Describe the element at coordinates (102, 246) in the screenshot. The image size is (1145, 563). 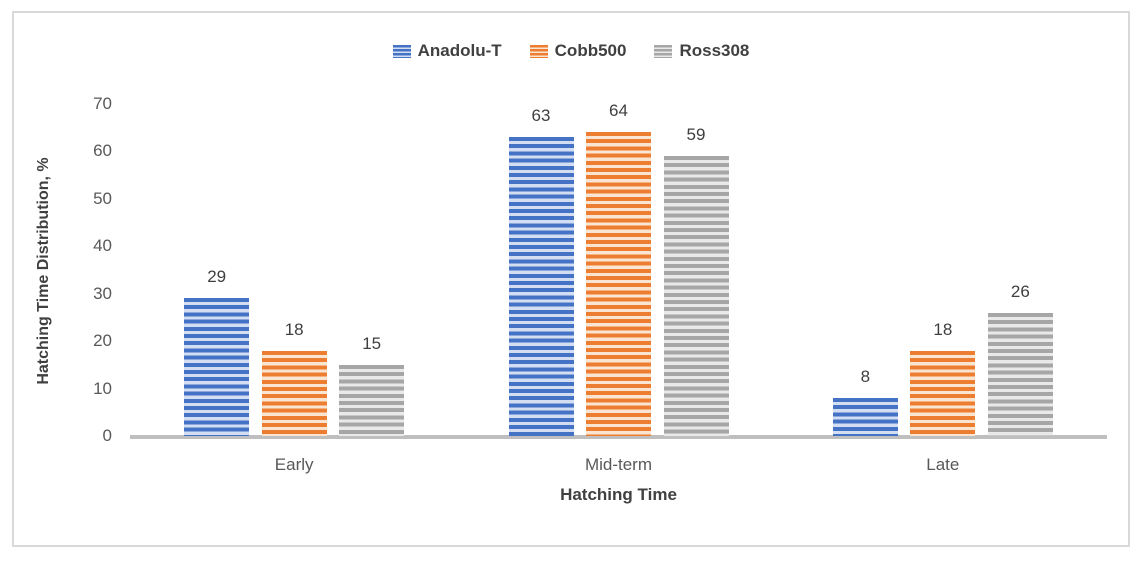
I see `y-tick-label: 40` at that location.